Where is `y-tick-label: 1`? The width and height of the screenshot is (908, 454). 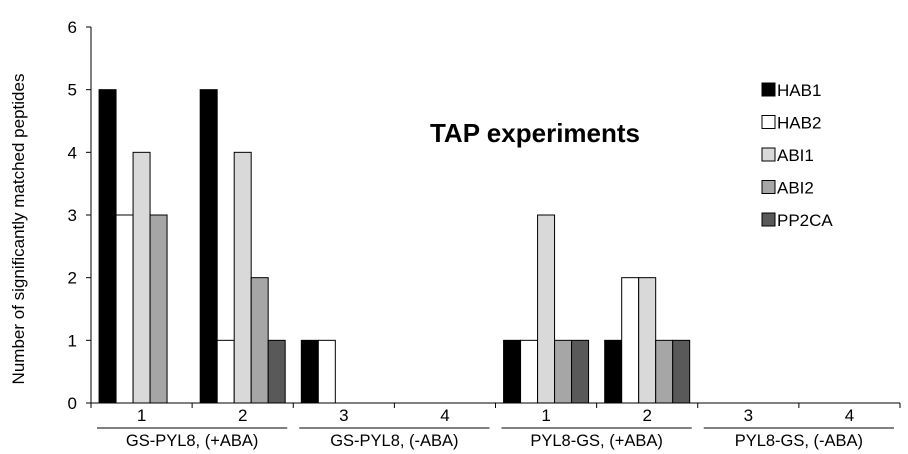 y-tick-label: 1 is located at coordinates (72, 340).